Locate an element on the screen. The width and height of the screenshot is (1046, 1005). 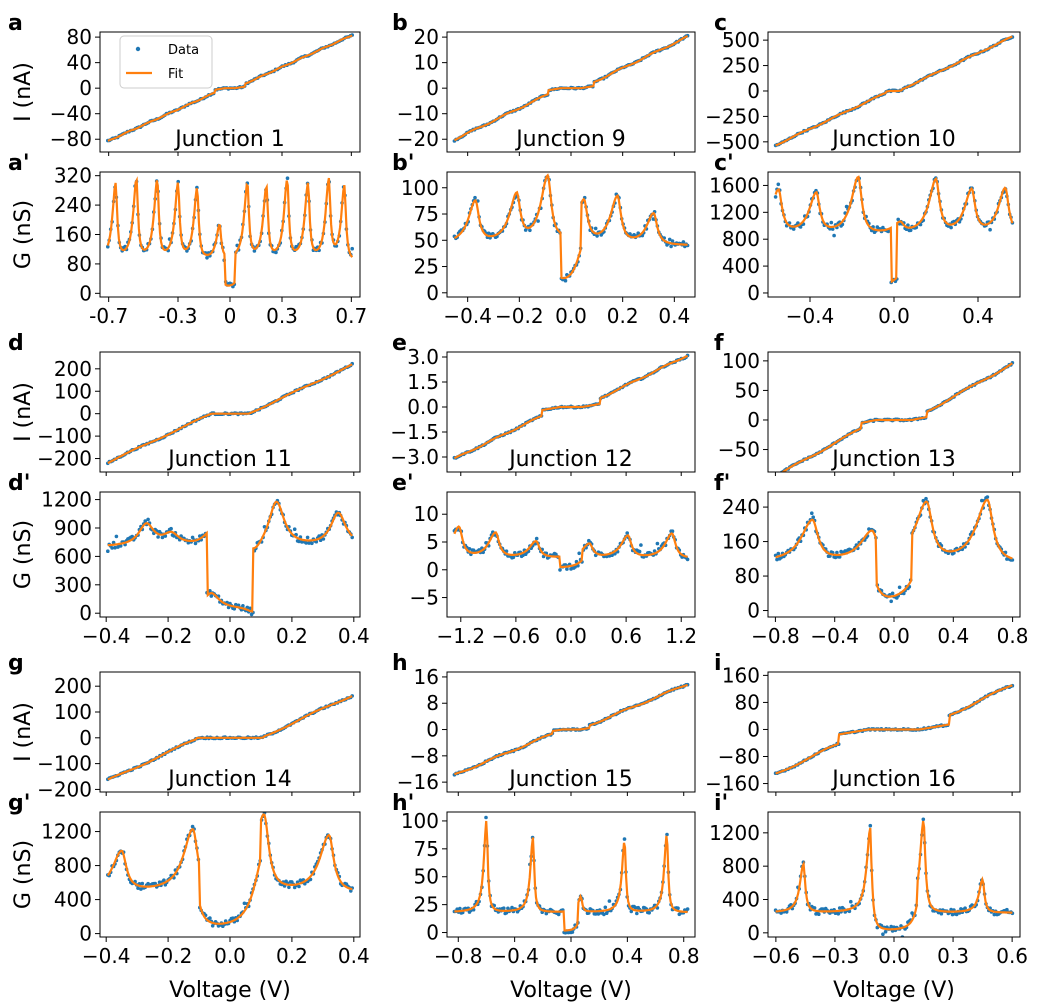
y-tick-label: −8 is located at coordinates (424, 756).